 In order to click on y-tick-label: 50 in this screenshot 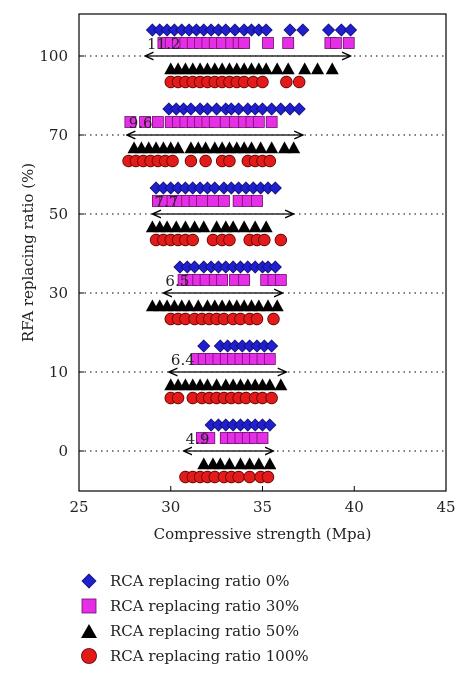, I will do `click(58, 214)`.